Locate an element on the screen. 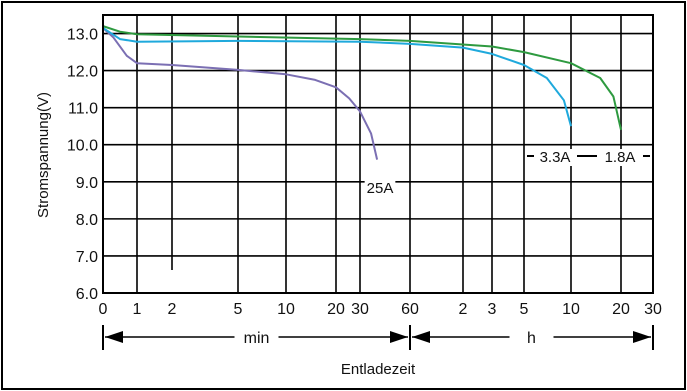  x-tick-label: 3 is located at coordinates (492, 309).